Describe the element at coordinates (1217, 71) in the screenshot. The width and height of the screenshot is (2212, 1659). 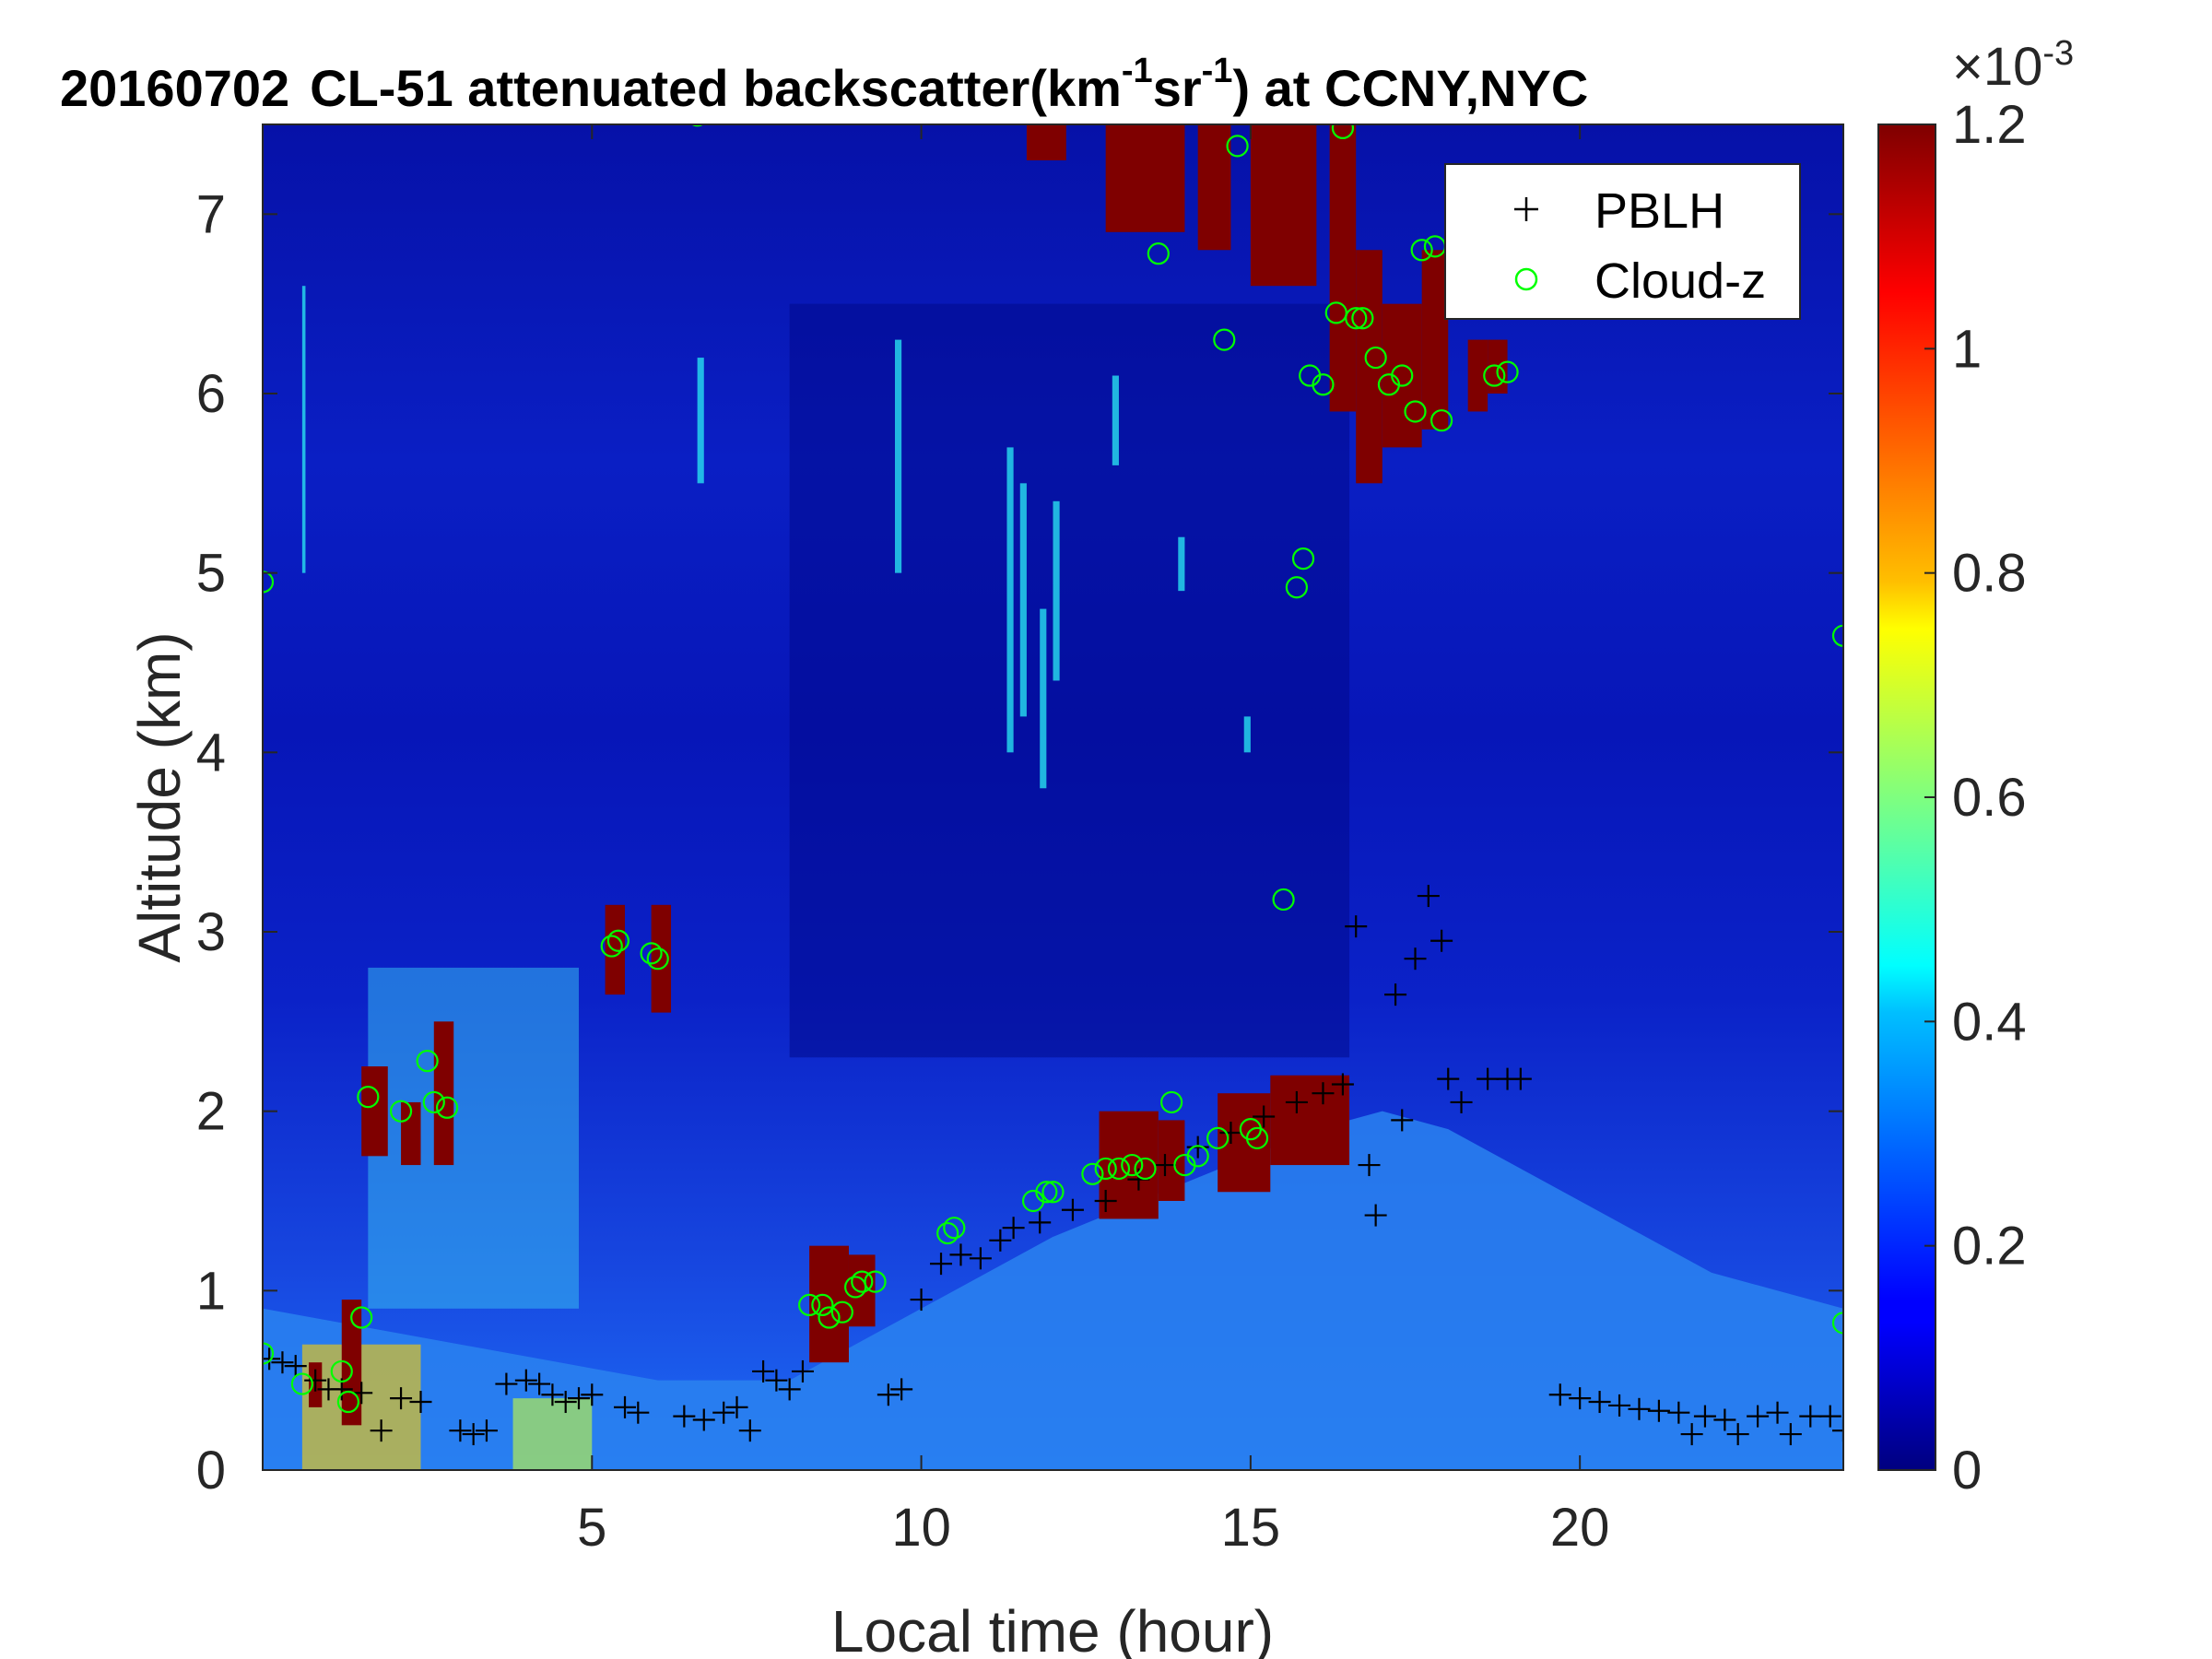
I see `title-sup-2: -1` at that location.